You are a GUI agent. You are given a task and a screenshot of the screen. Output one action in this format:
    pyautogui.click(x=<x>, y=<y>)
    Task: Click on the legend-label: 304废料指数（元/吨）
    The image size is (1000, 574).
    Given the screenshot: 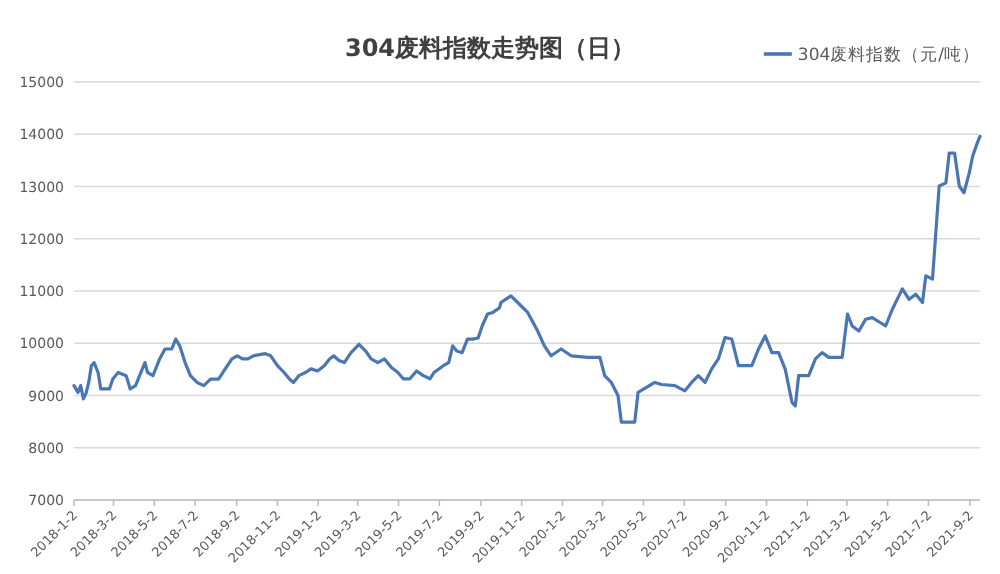 What is the action you would take?
    pyautogui.click(x=888, y=55)
    